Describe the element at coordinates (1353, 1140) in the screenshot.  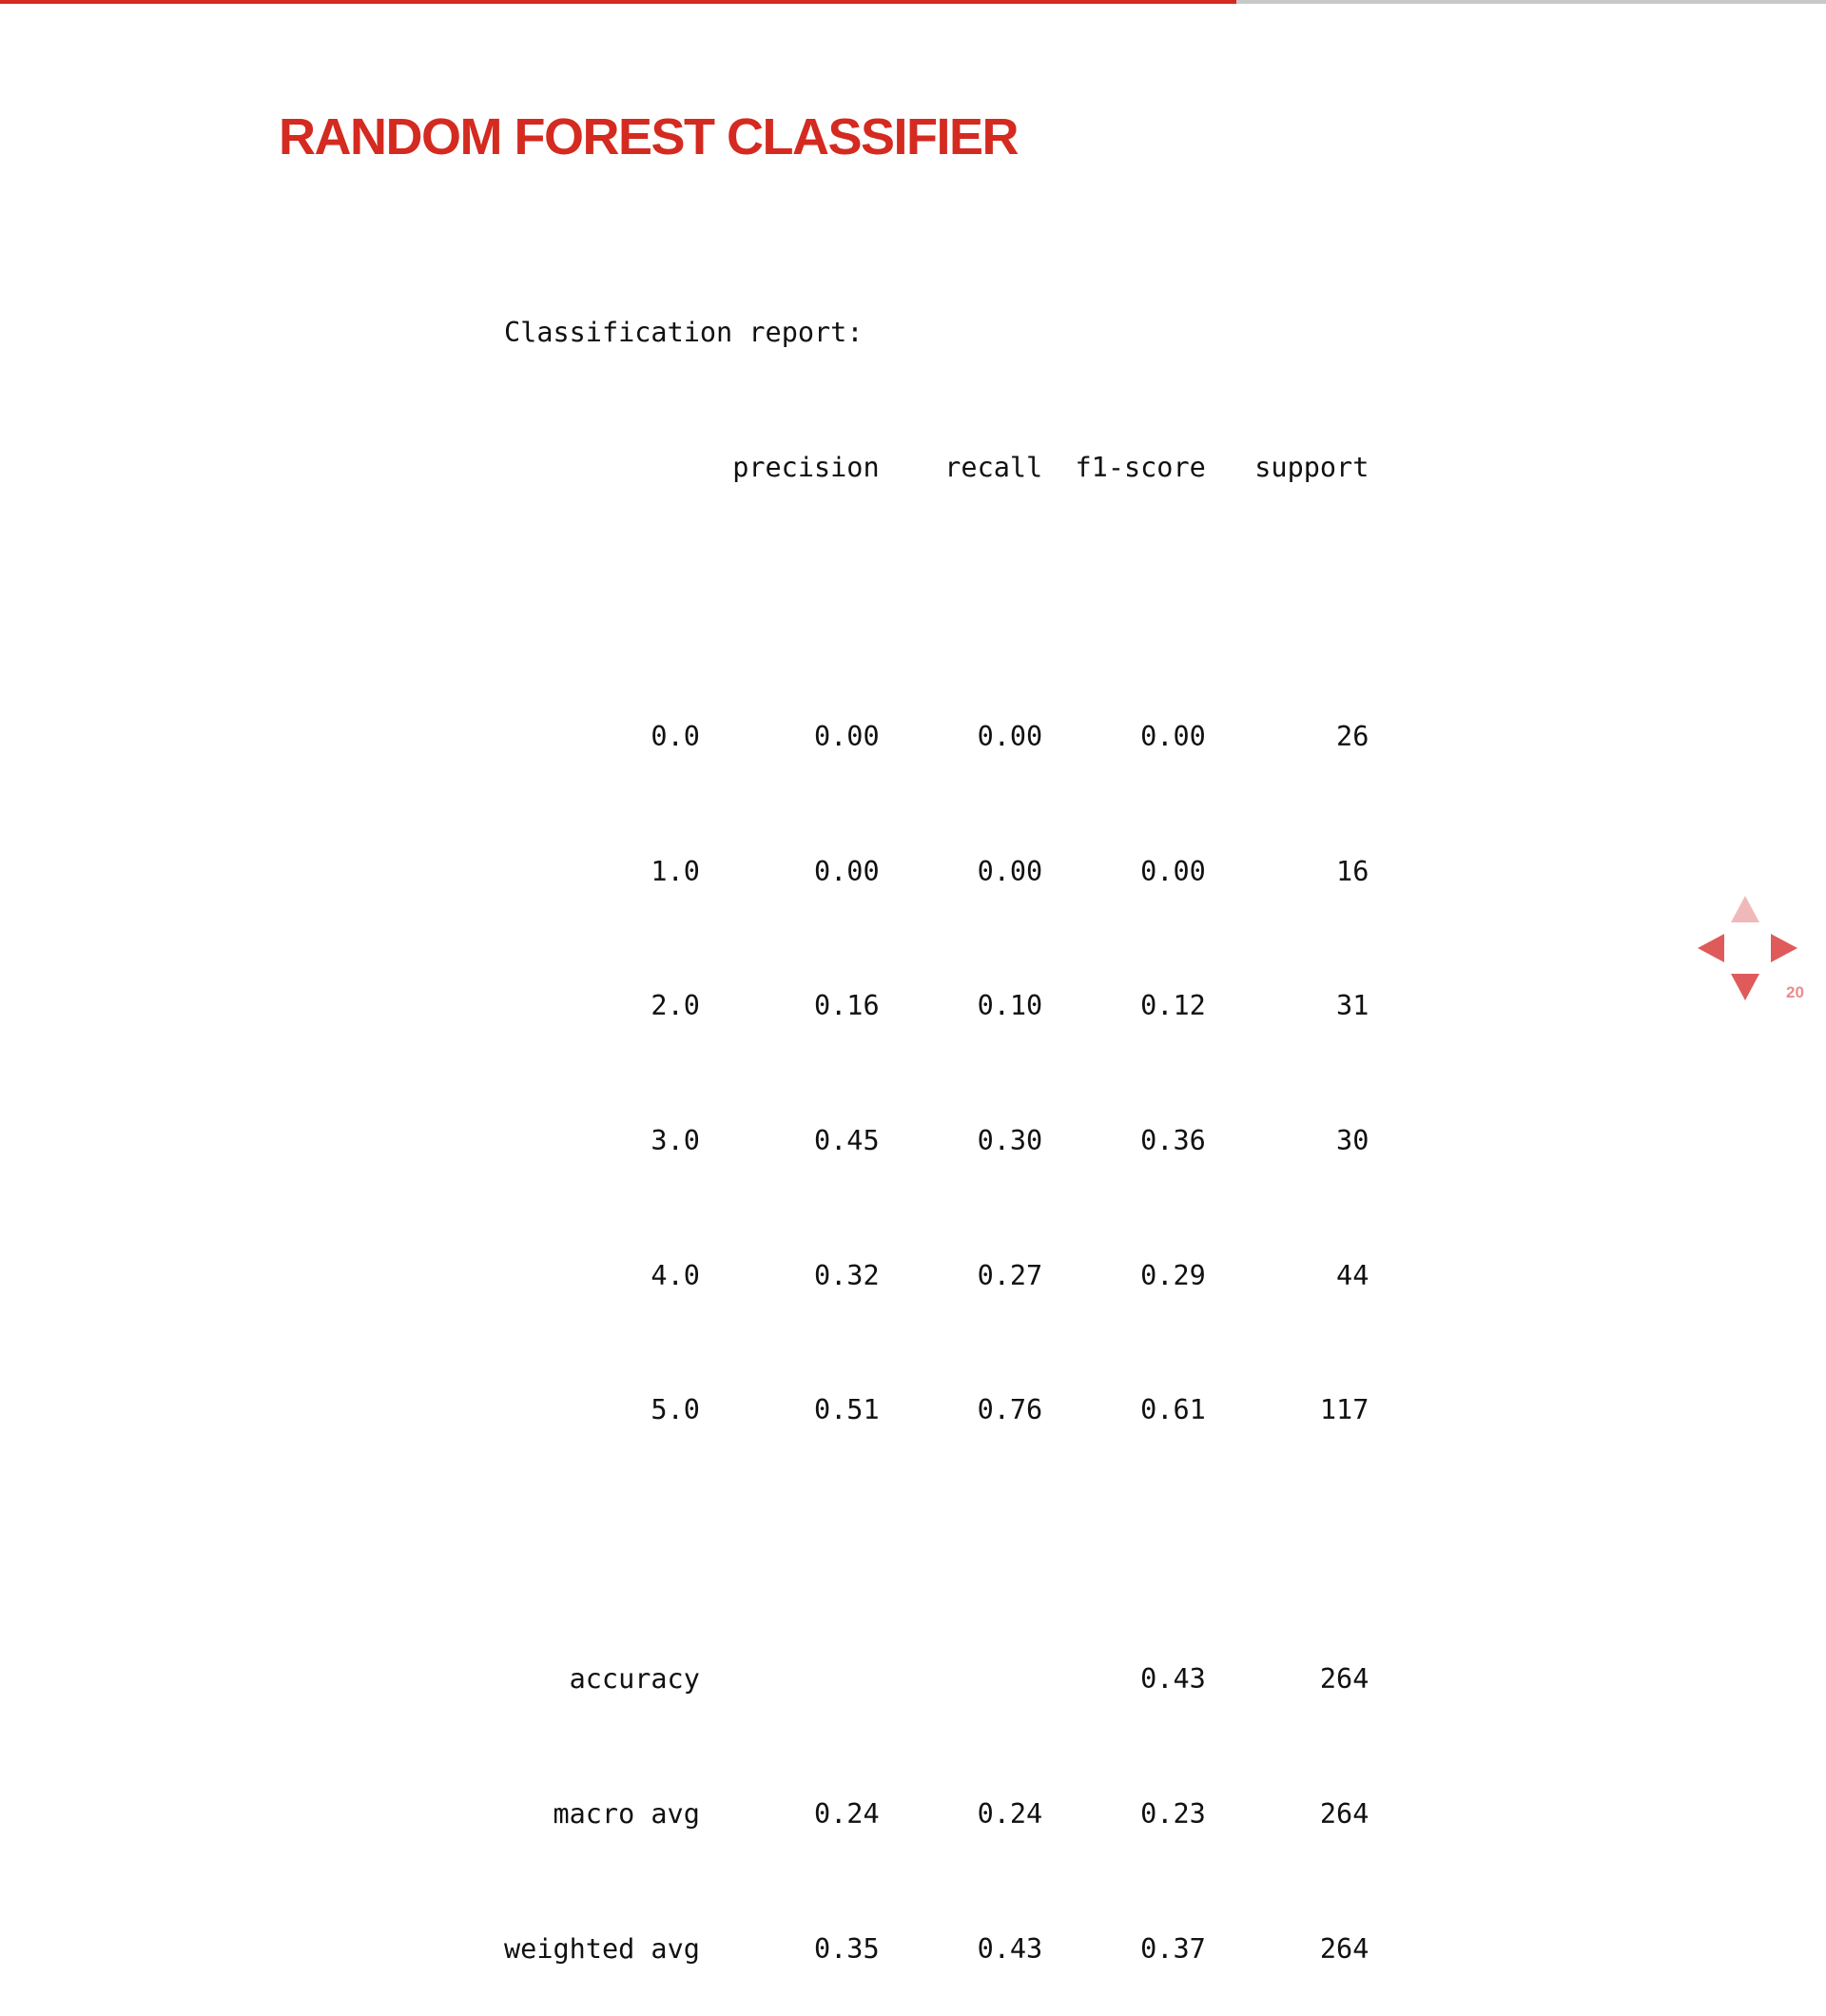
I see `support-cell: 30` at that location.